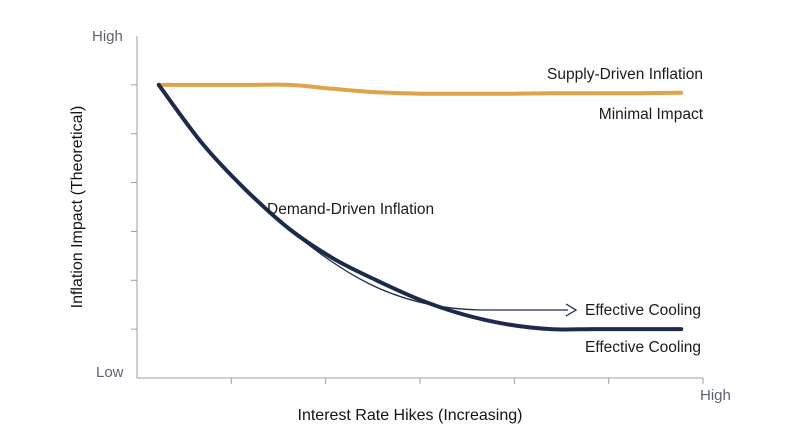 This screenshot has width=800, height=447. What do you see at coordinates (467, 381) in the screenshot?
I see `x-ticks` at bounding box center [467, 381].